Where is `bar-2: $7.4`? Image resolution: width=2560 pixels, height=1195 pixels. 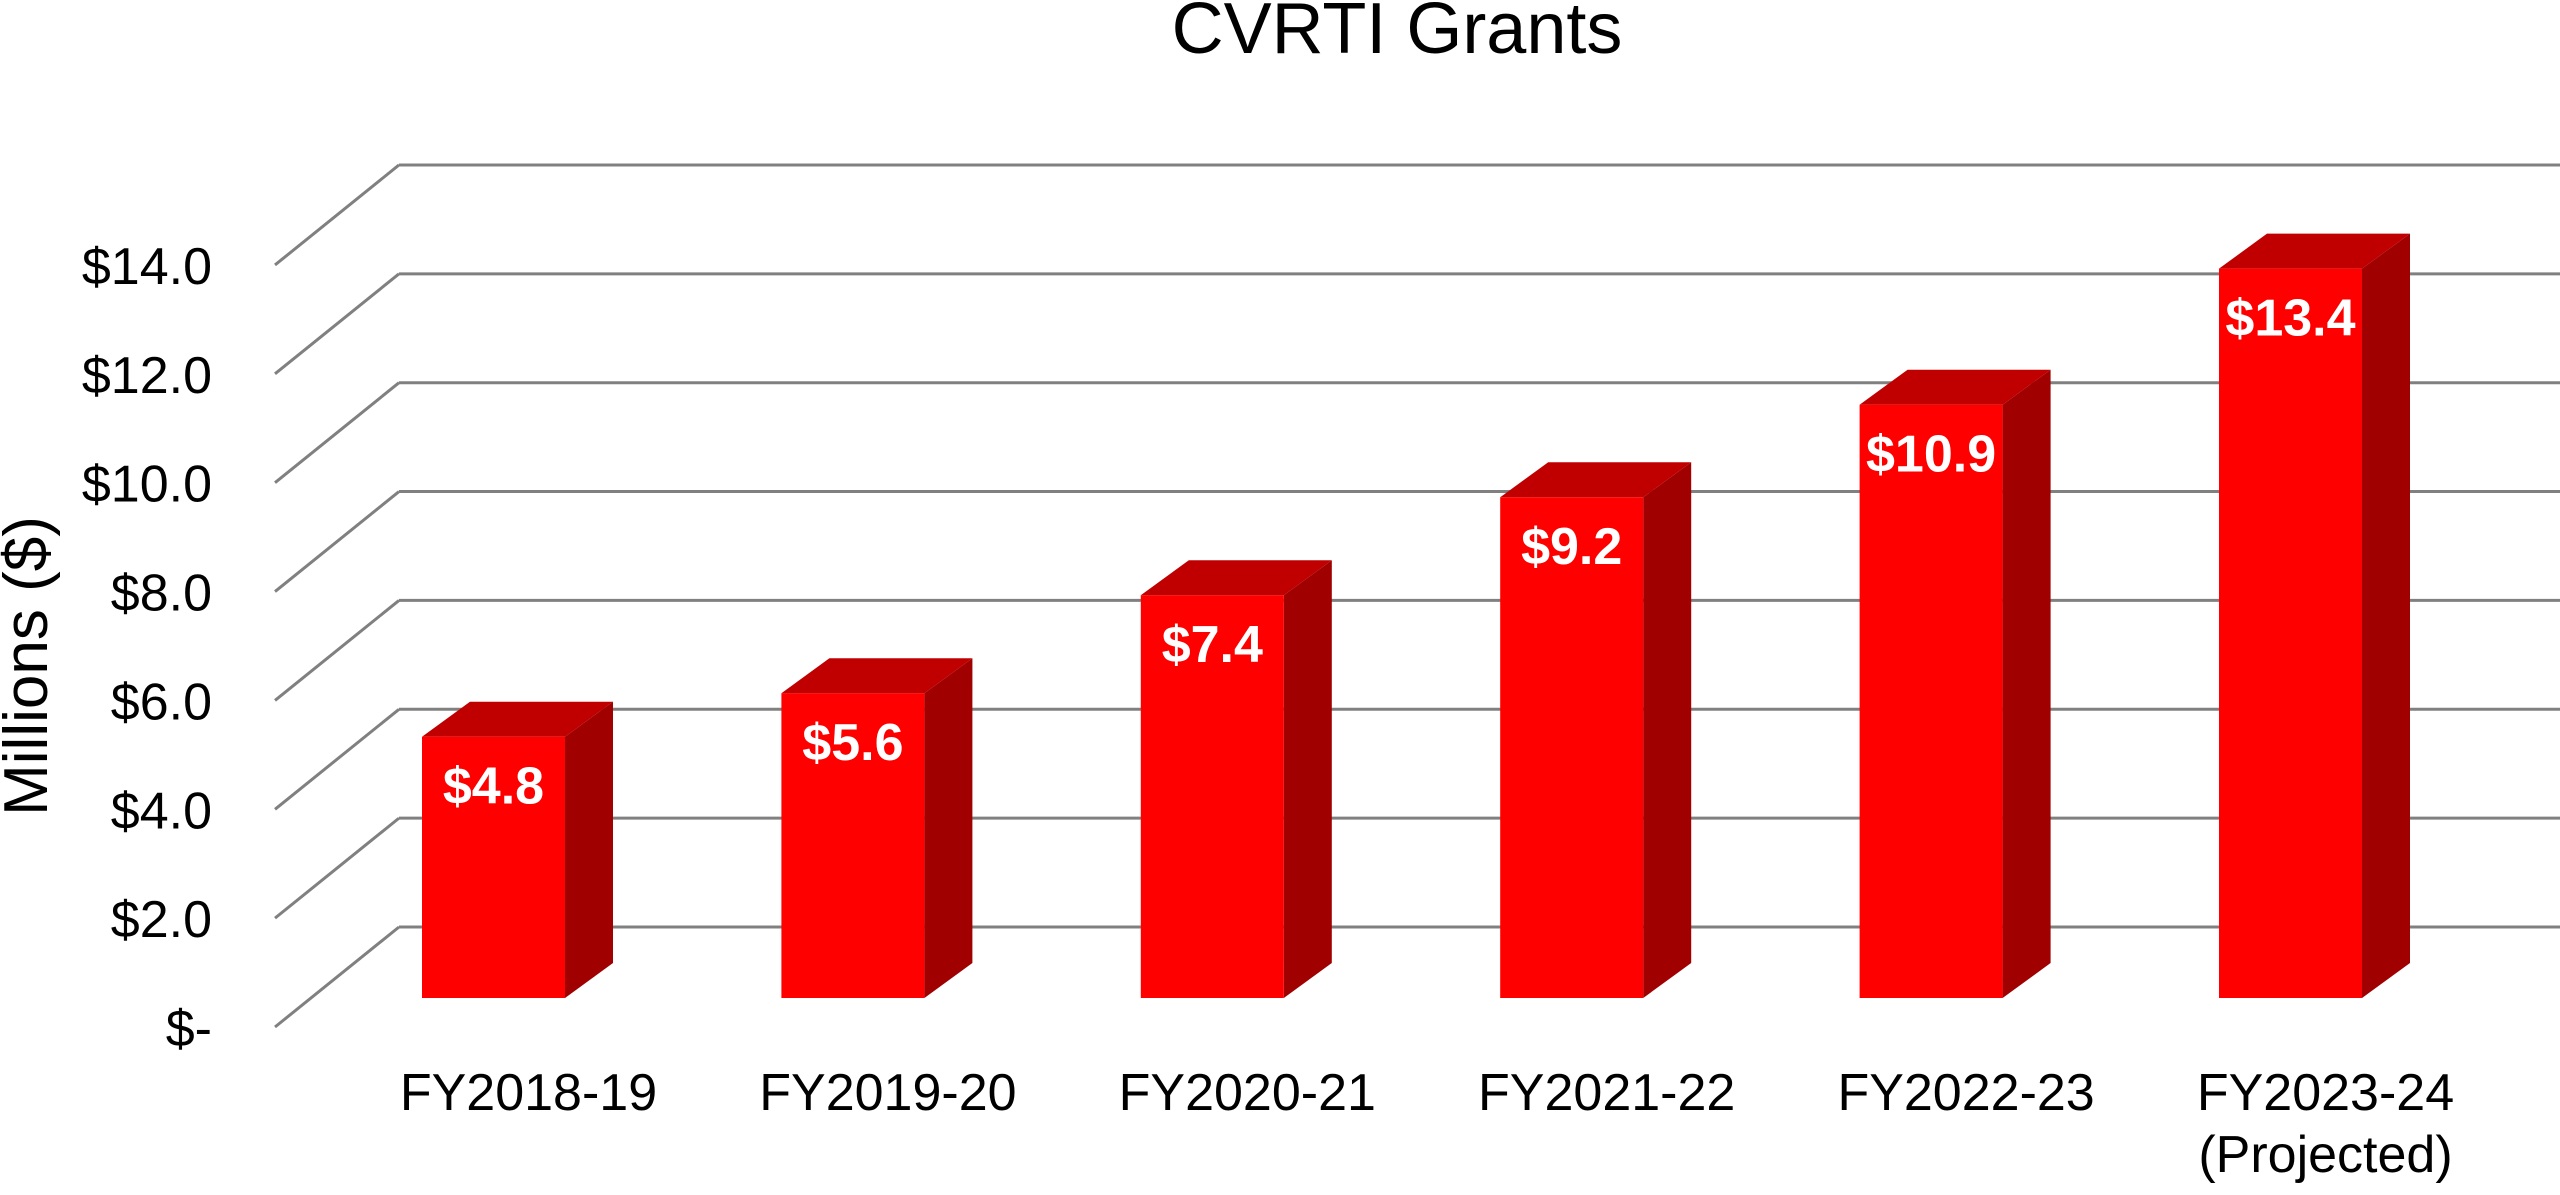 bar-2: $7.4 is located at coordinates (1236, 779).